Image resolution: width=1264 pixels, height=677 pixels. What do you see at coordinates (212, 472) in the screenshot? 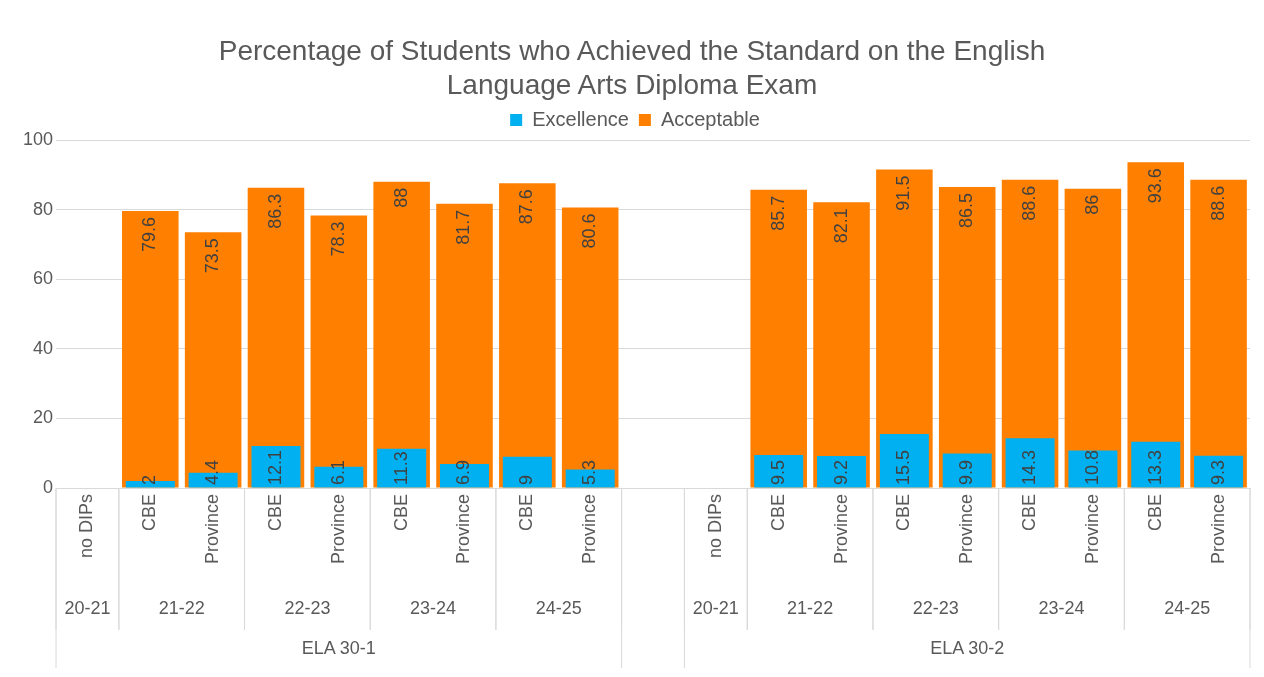
I see `data-label: 4.4` at bounding box center [212, 472].